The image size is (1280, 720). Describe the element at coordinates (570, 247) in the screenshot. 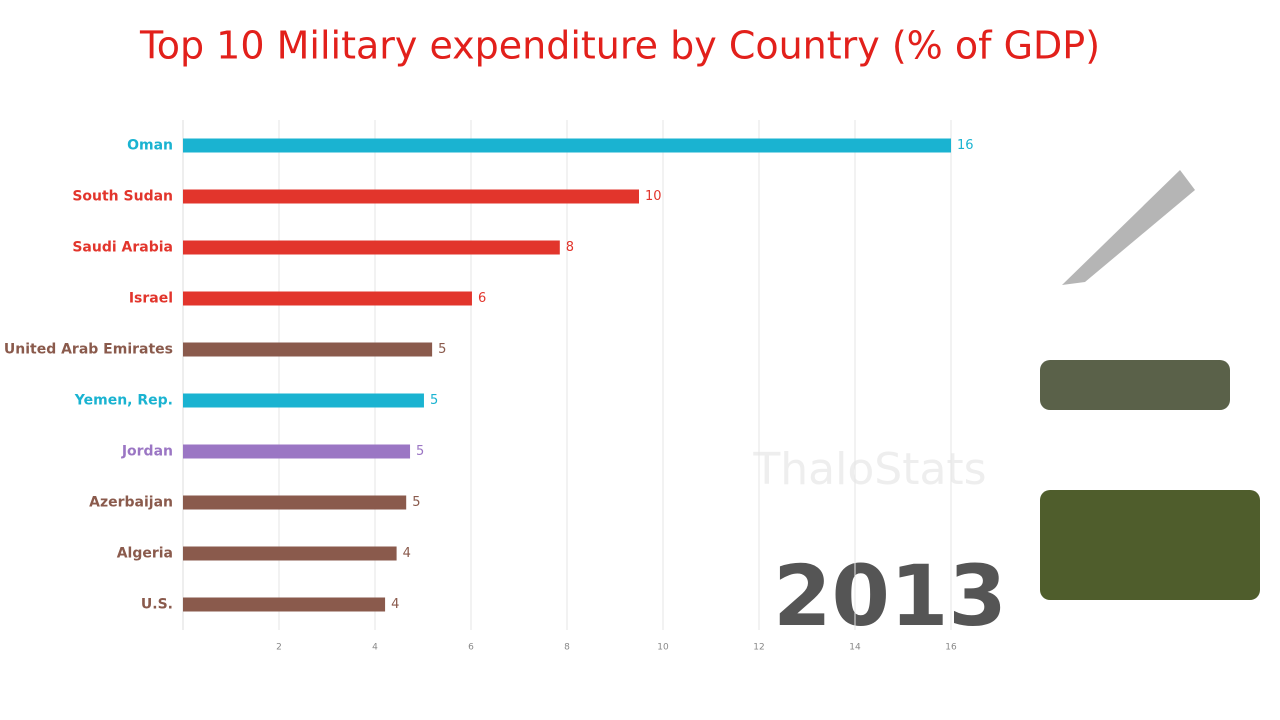

I see `value-label: 8` at that location.